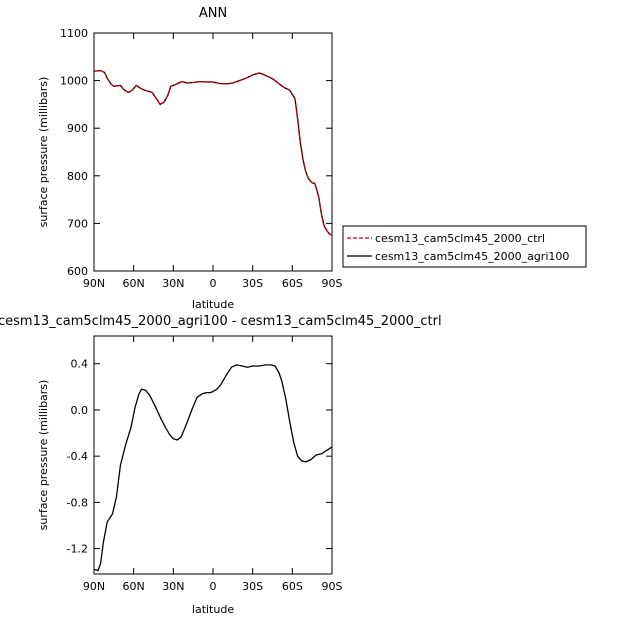 The image size is (622, 623). What do you see at coordinates (77, 456) in the screenshot?
I see `y-tick-label: -0.4` at bounding box center [77, 456].